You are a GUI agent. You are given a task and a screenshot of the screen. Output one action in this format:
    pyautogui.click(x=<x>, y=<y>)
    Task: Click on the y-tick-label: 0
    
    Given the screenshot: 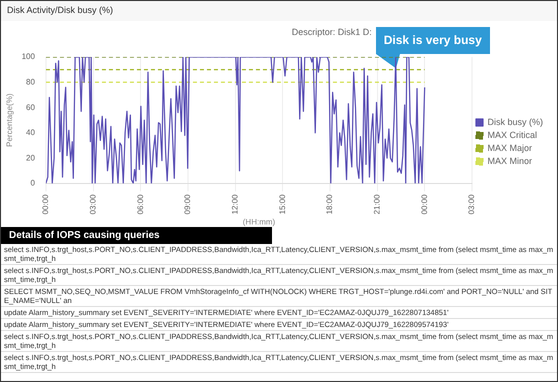 What is the action you would take?
    pyautogui.click(x=33, y=183)
    